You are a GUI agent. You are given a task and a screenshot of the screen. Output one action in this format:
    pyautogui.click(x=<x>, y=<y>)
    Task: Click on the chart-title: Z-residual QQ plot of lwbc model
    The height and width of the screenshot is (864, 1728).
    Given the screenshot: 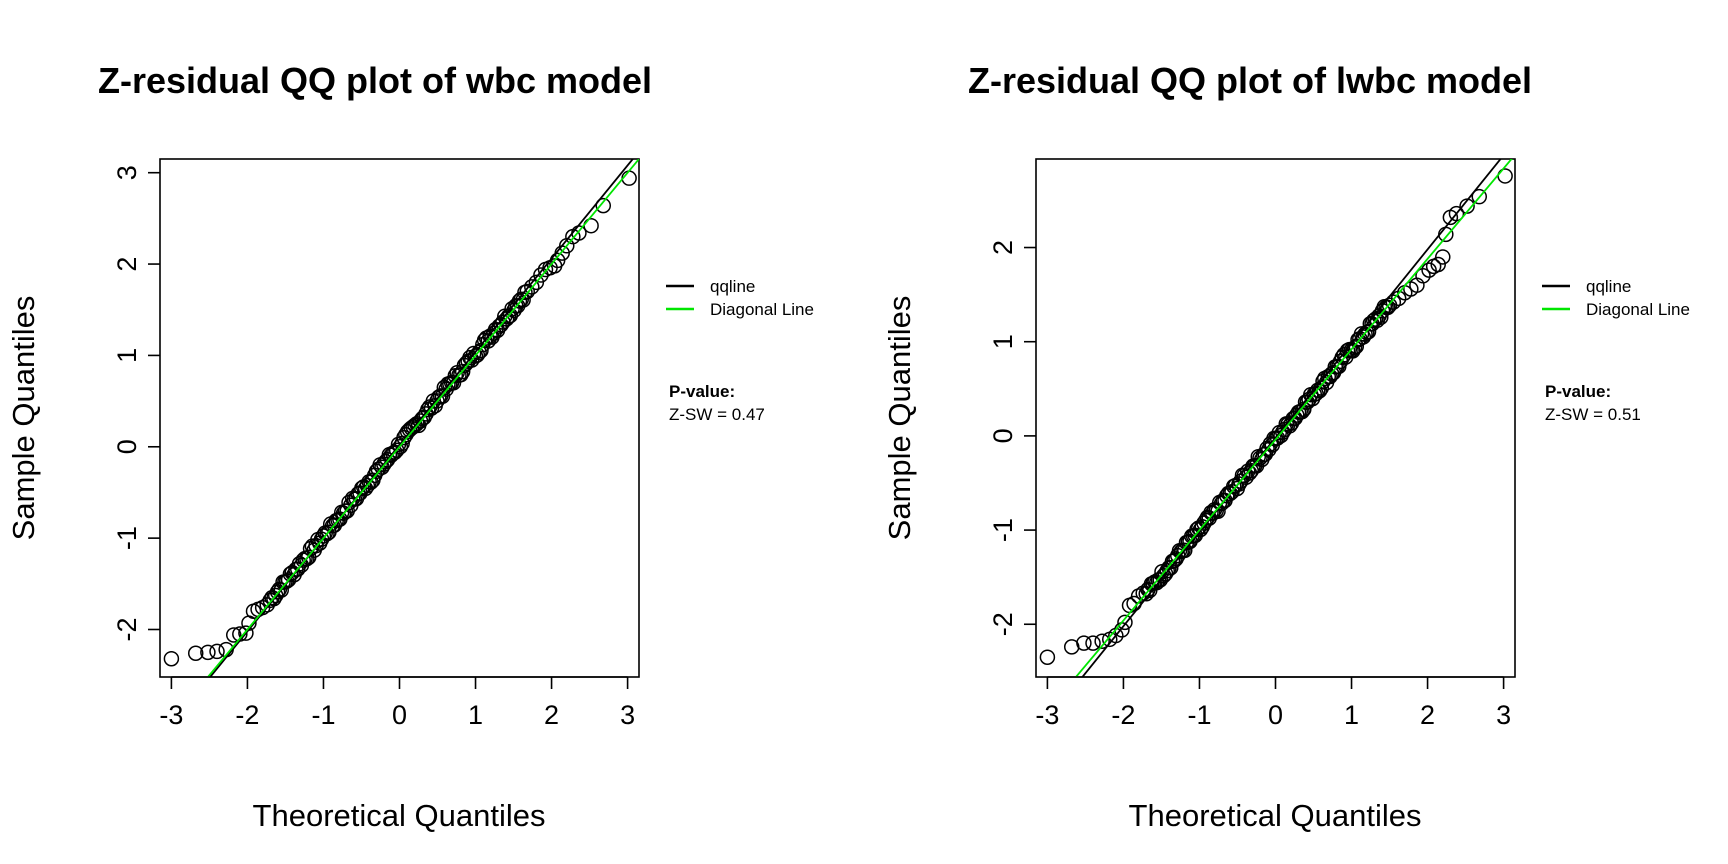 What is the action you would take?
    pyautogui.click(x=1250, y=80)
    